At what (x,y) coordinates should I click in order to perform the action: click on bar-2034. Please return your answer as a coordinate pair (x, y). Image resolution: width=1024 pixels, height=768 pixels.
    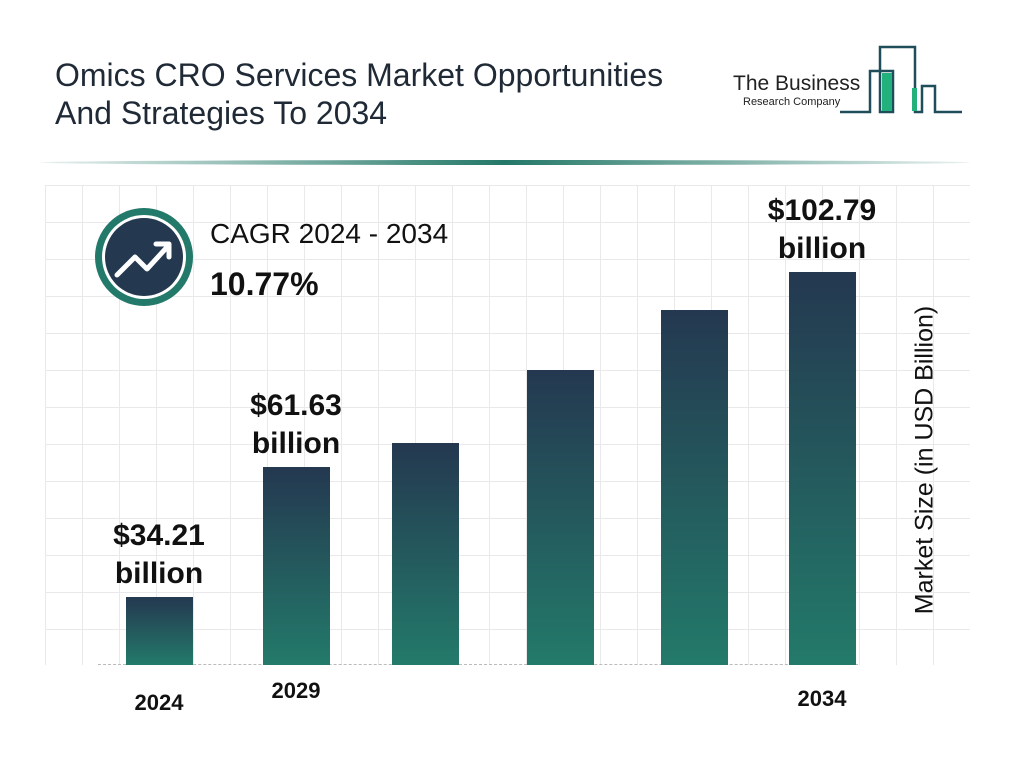
    Looking at the image, I should click on (822, 468).